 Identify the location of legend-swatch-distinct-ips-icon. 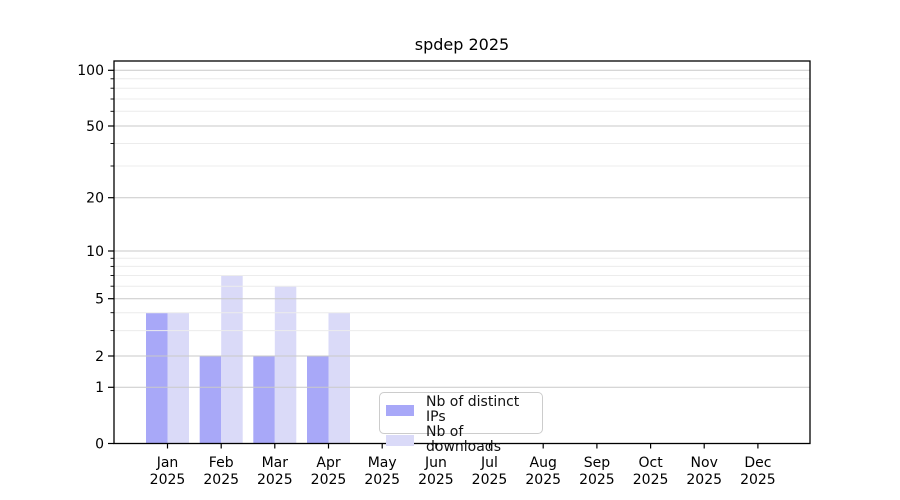
(400, 410).